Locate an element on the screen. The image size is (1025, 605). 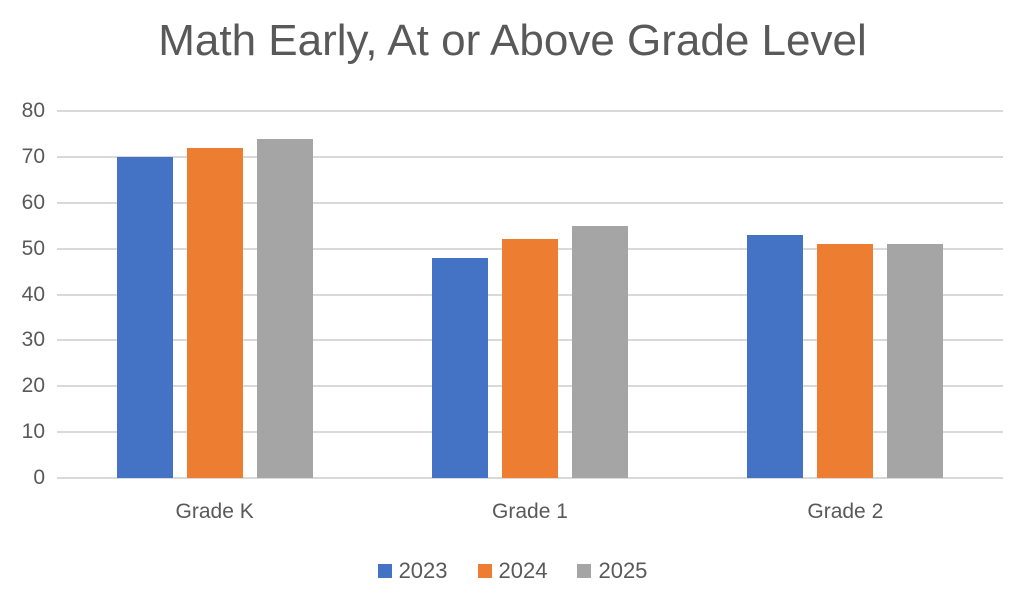
y-tick-label: 70 is located at coordinates (33, 156).